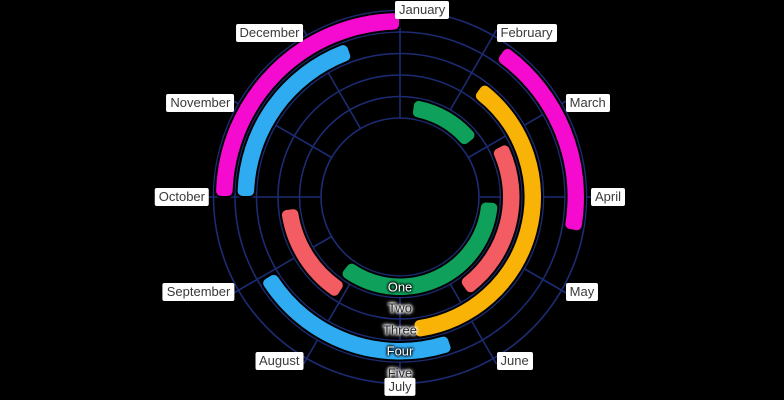 The image size is (784, 400). I want to click on grid-spoke, so click(285, 263).